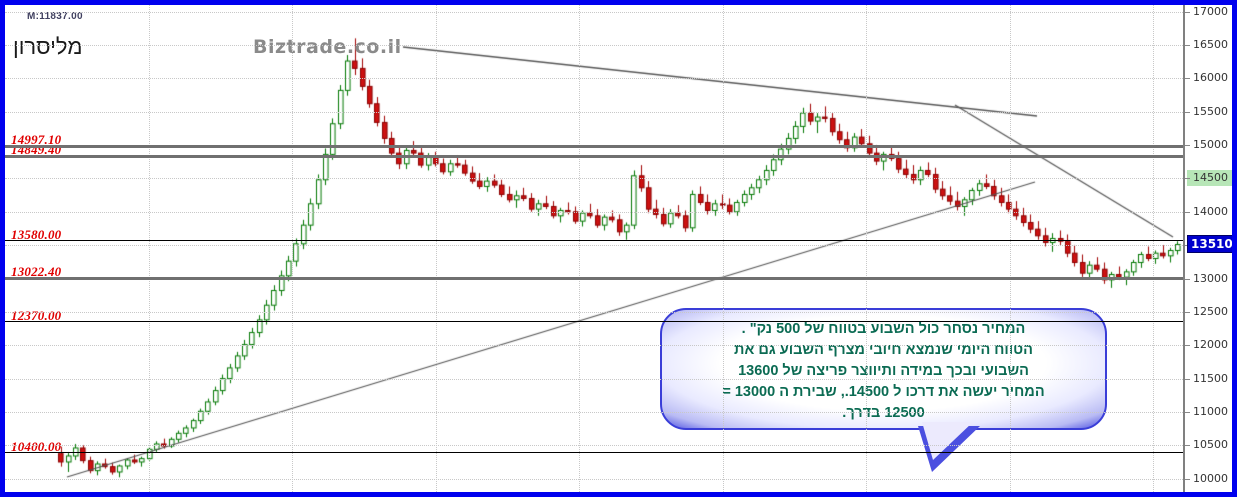 Image resolution: width=1237 pixels, height=497 pixels. Describe the element at coordinates (1210, 478) in the screenshot. I see `axis-tick: 10000` at that location.